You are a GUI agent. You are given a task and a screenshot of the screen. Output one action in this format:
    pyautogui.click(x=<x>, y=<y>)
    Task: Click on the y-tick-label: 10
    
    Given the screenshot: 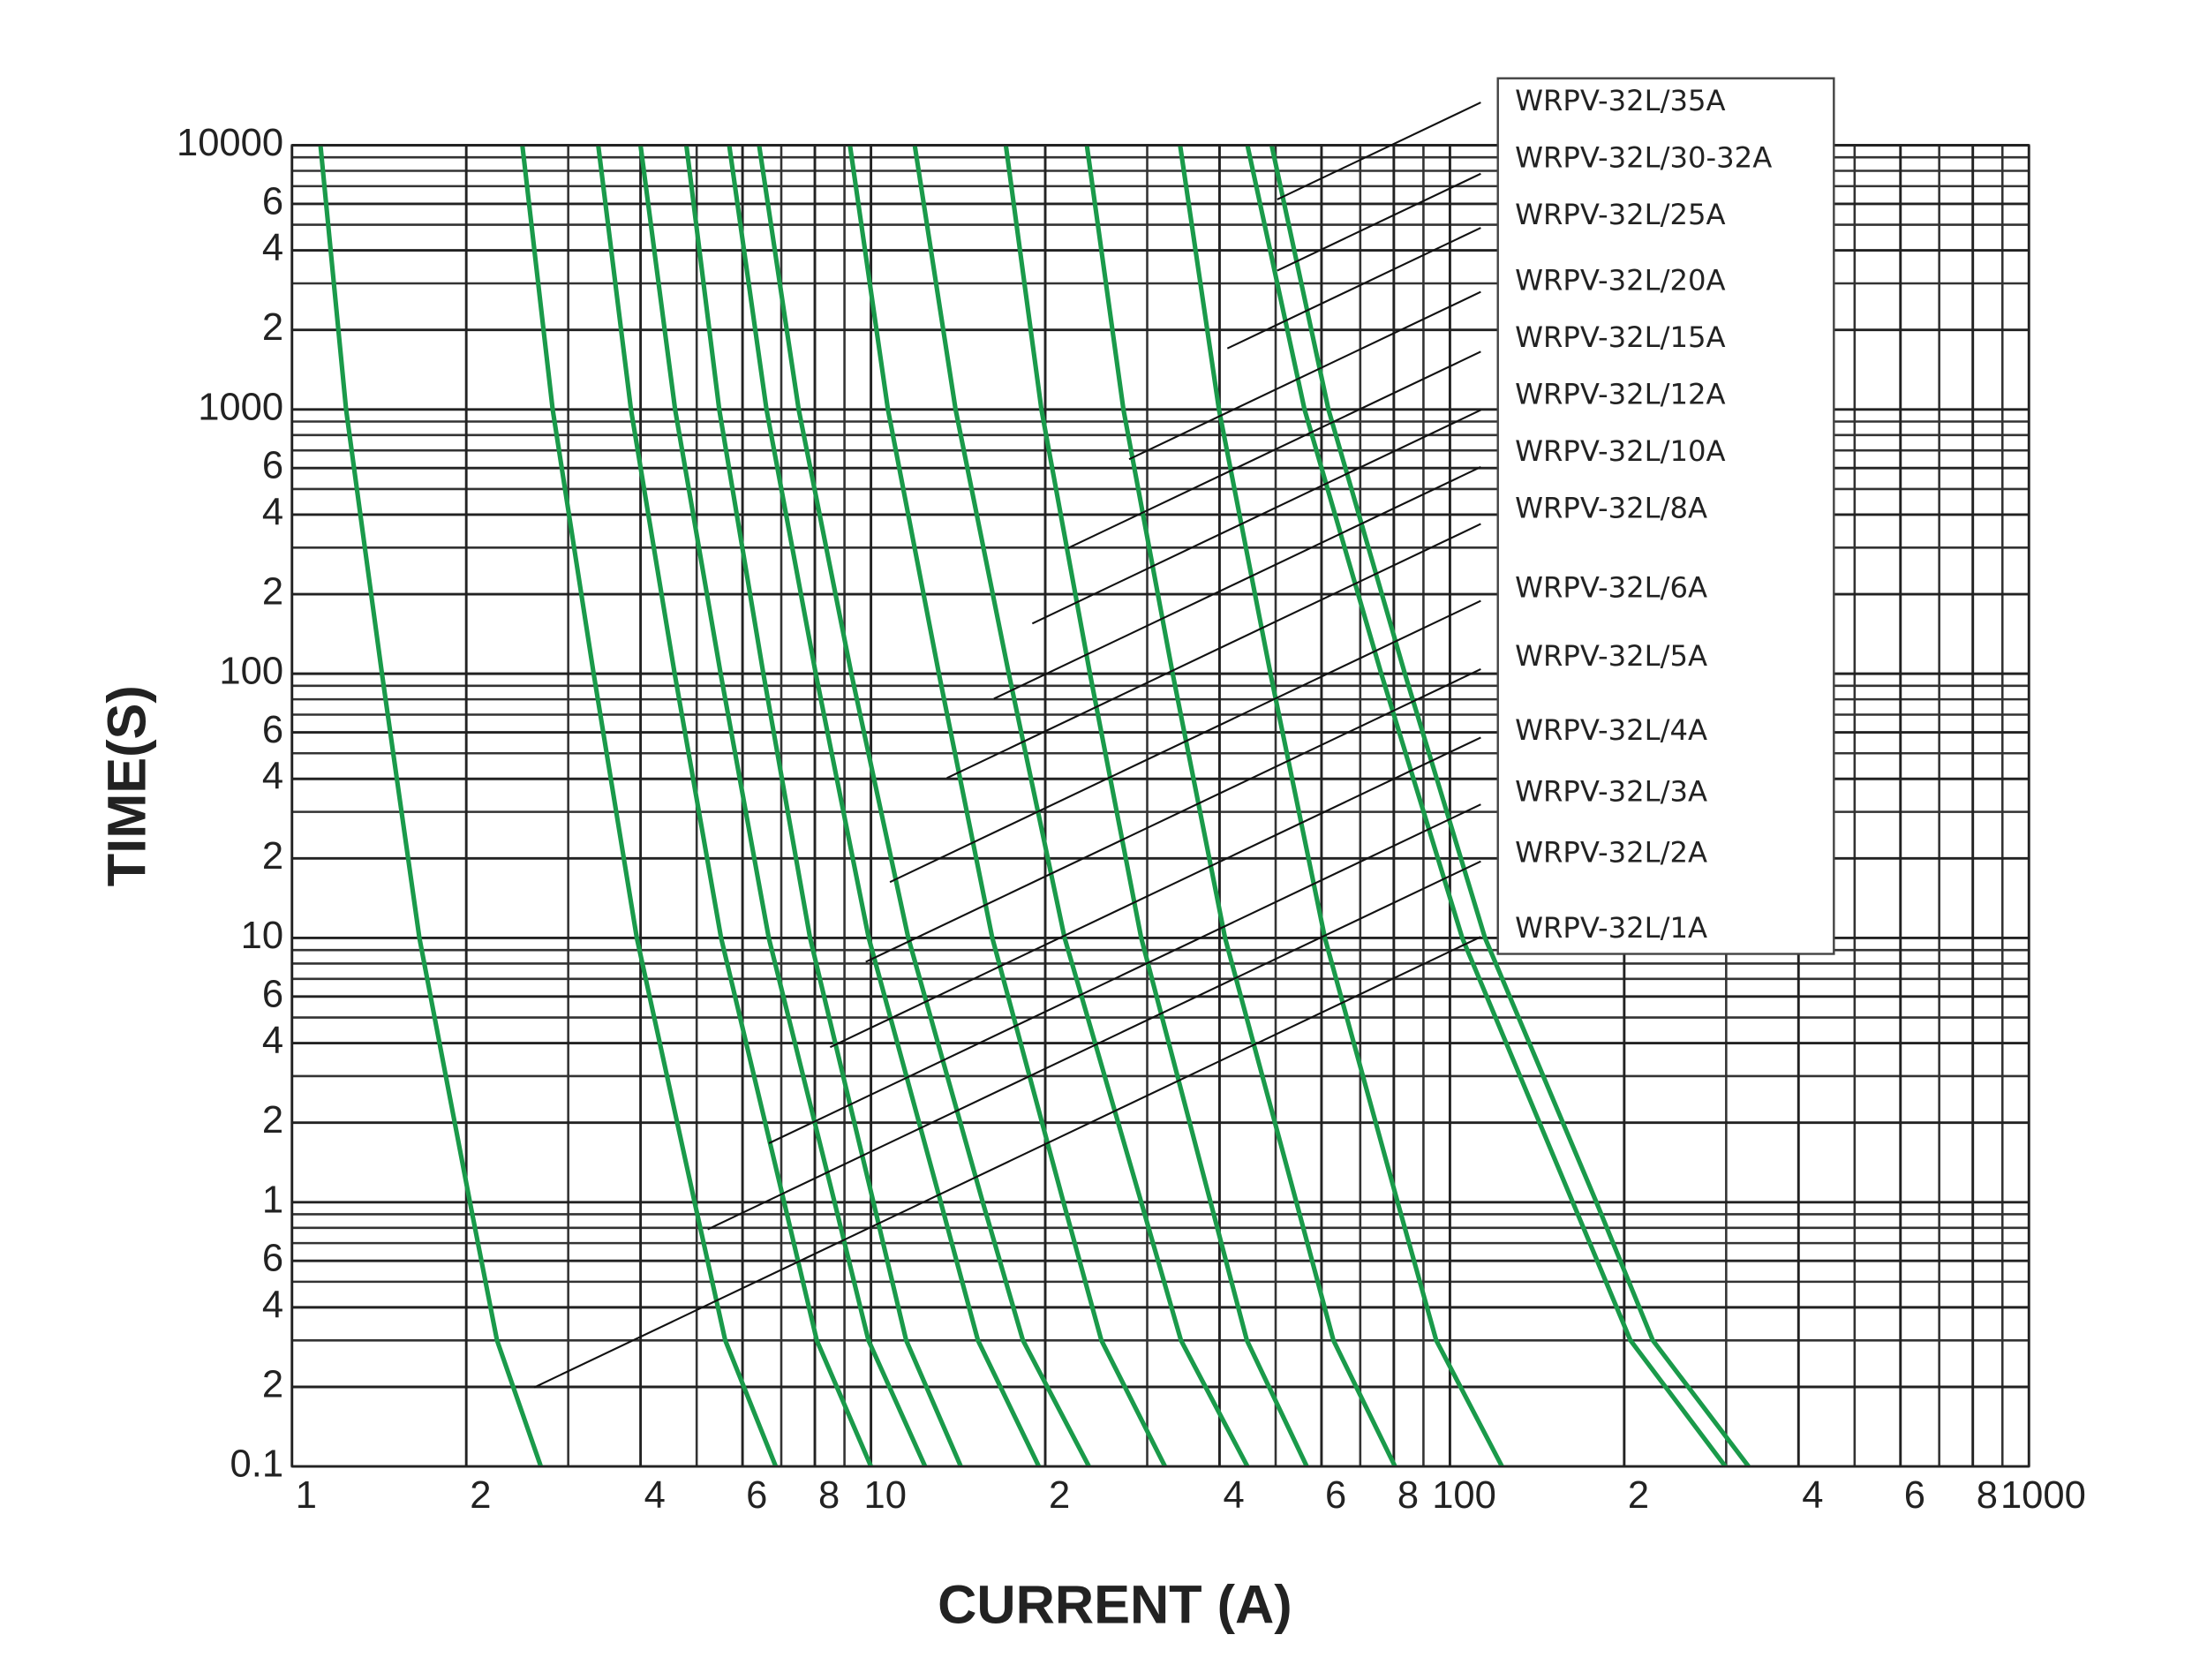 What is the action you would take?
    pyautogui.click(x=262, y=936)
    